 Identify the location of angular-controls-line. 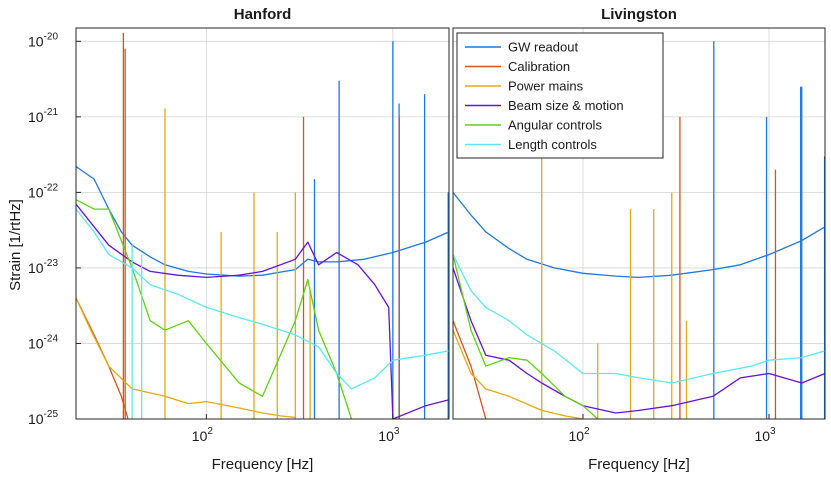
(525, 337).